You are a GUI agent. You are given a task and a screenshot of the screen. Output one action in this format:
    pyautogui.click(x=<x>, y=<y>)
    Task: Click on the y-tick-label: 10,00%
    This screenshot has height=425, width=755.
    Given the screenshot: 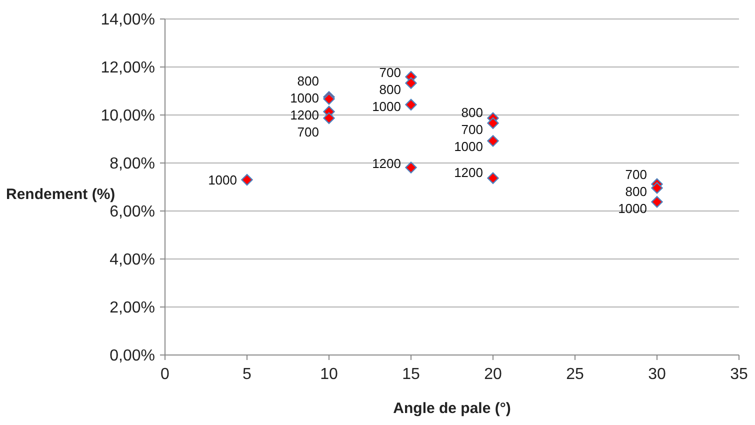 What is the action you would take?
    pyautogui.click(x=127, y=116)
    